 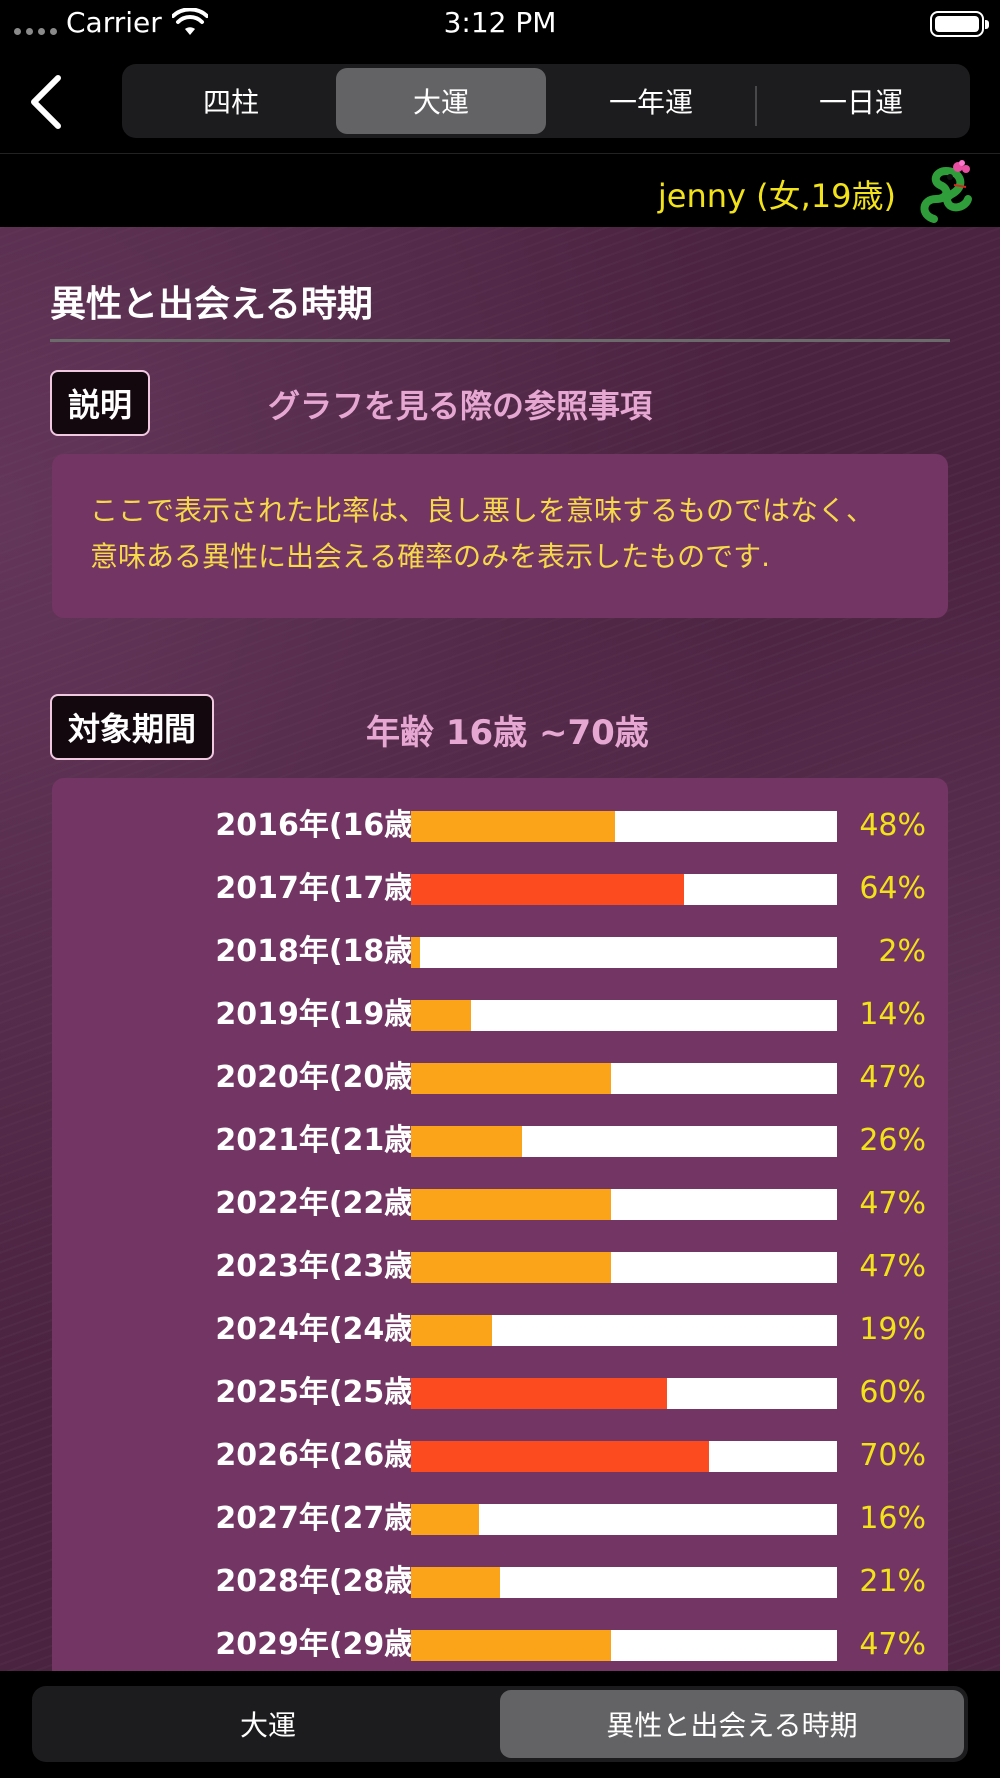 What do you see at coordinates (650, 102) in the screenshot?
I see `tab-ichinen-un: 一年運` at bounding box center [650, 102].